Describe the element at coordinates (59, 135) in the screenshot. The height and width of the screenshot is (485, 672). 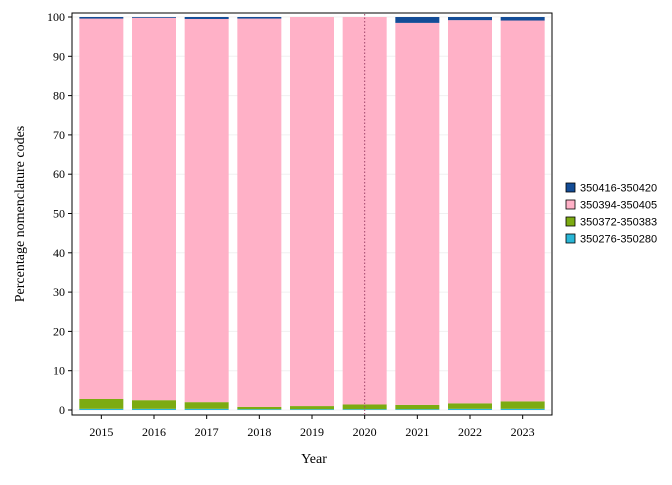
I see `y-tick-label-70: 70` at that location.